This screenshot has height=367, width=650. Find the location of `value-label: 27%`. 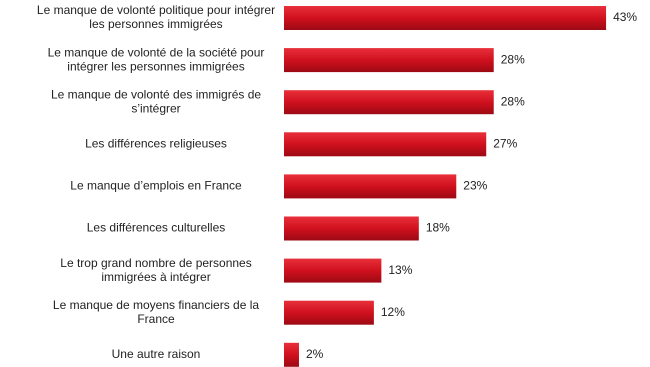

value-label: 27% is located at coordinates (505, 143).